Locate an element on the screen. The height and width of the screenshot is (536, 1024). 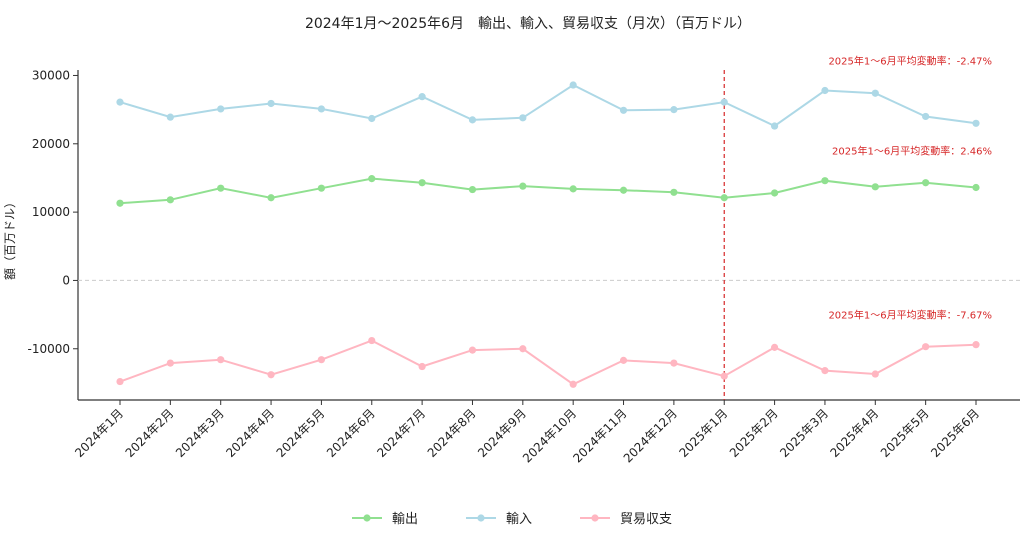
series-line-輸入 is located at coordinates (548, 105).